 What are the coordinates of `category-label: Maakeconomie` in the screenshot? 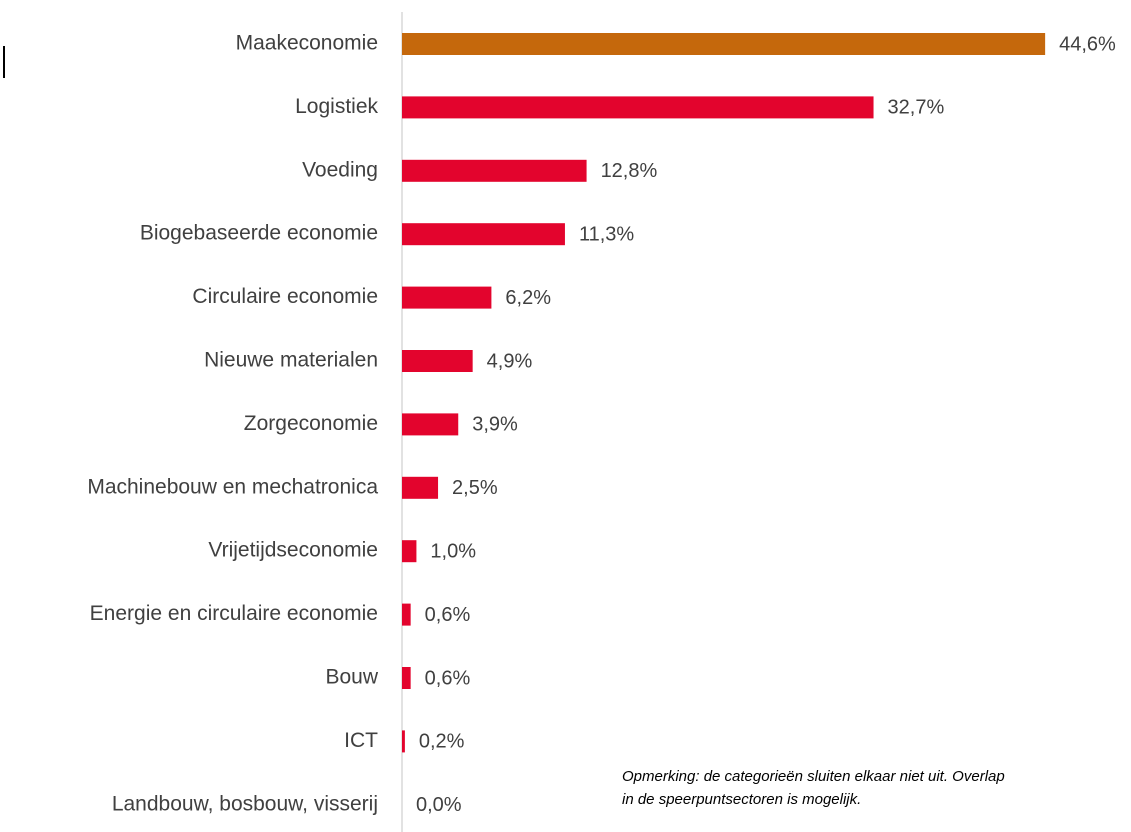 It's located at (307, 43).